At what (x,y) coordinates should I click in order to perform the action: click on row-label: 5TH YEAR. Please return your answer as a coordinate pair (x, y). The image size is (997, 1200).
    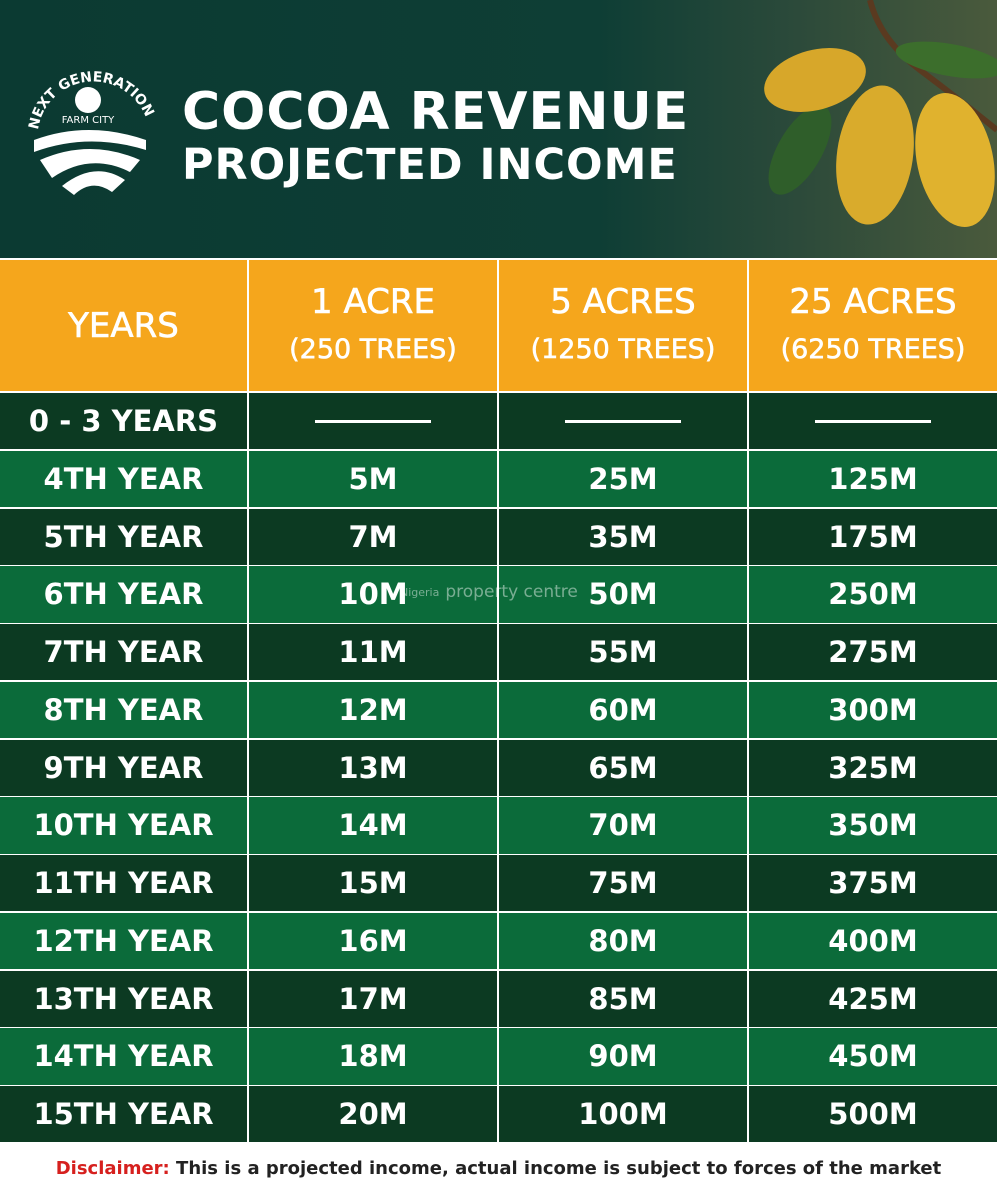
    Looking at the image, I should click on (123, 536).